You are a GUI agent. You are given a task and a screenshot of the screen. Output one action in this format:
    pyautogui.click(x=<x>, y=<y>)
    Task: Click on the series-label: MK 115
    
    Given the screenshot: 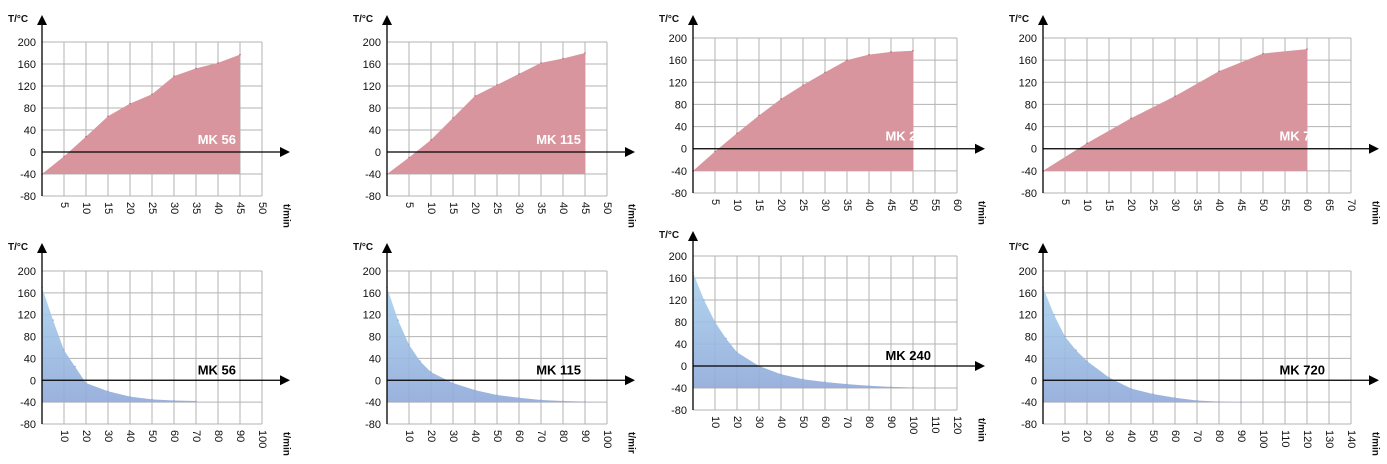 What is the action you would take?
    pyautogui.click(x=558, y=369)
    